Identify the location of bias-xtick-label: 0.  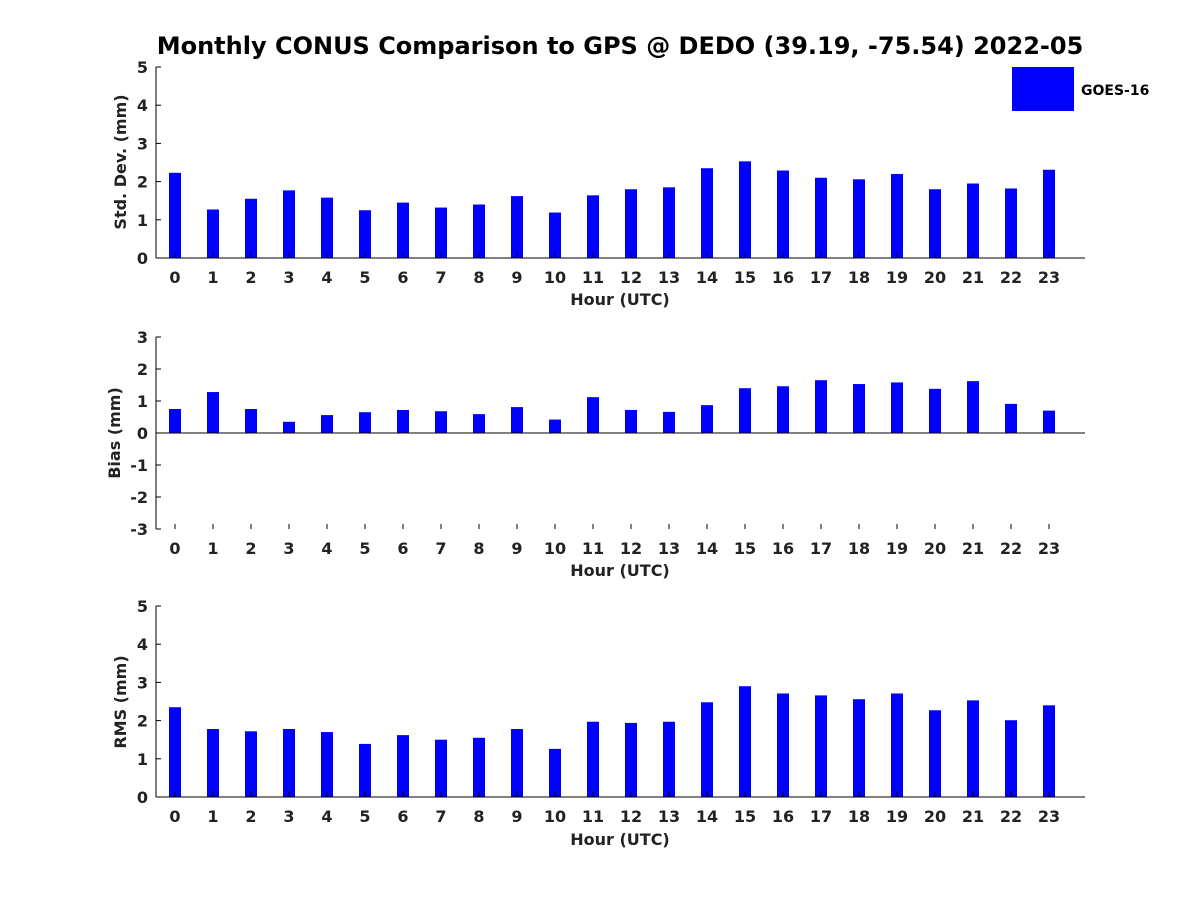
(174, 548).